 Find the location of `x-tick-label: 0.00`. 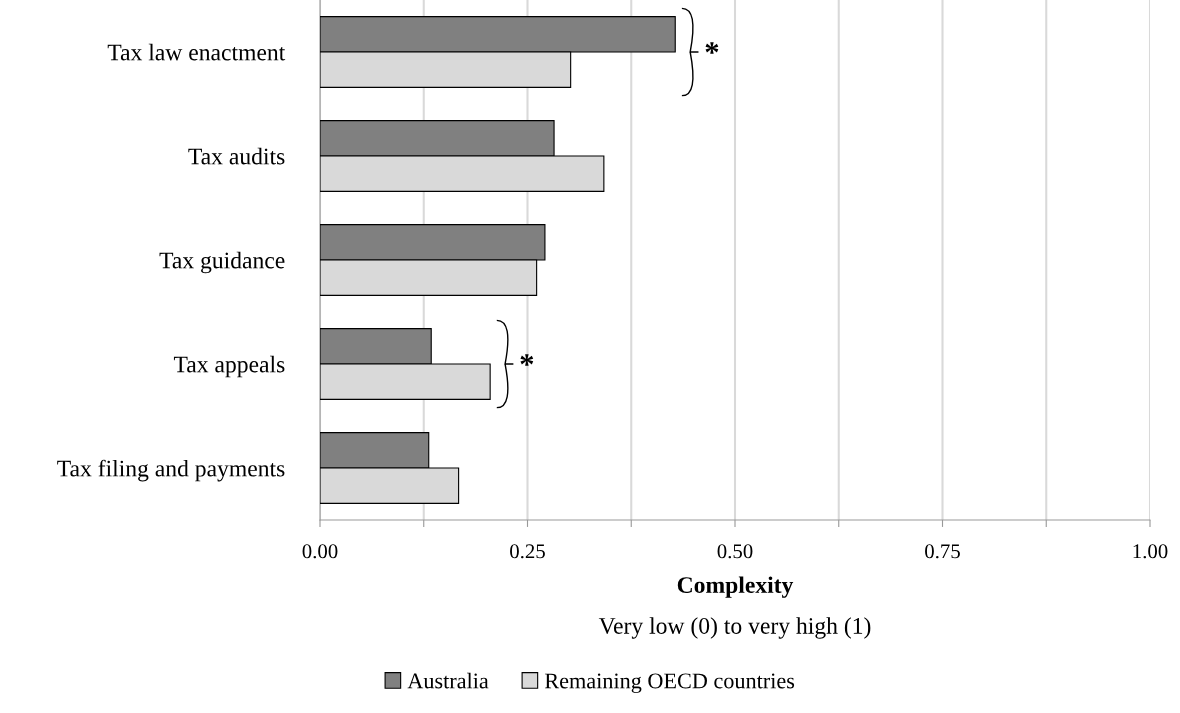

x-tick-label: 0.00 is located at coordinates (320, 551).